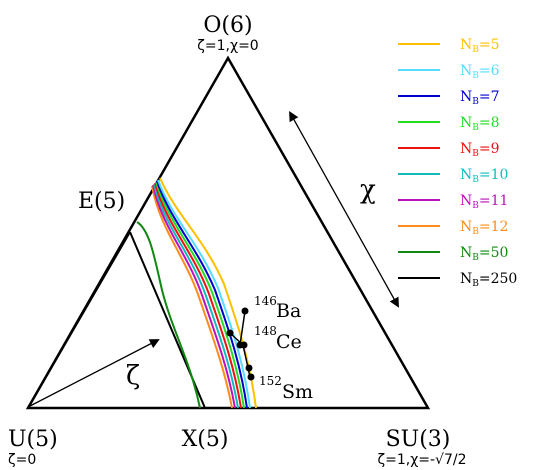 The width and height of the screenshot is (538, 470). I want to click on o6-label: O(6), so click(227, 25).